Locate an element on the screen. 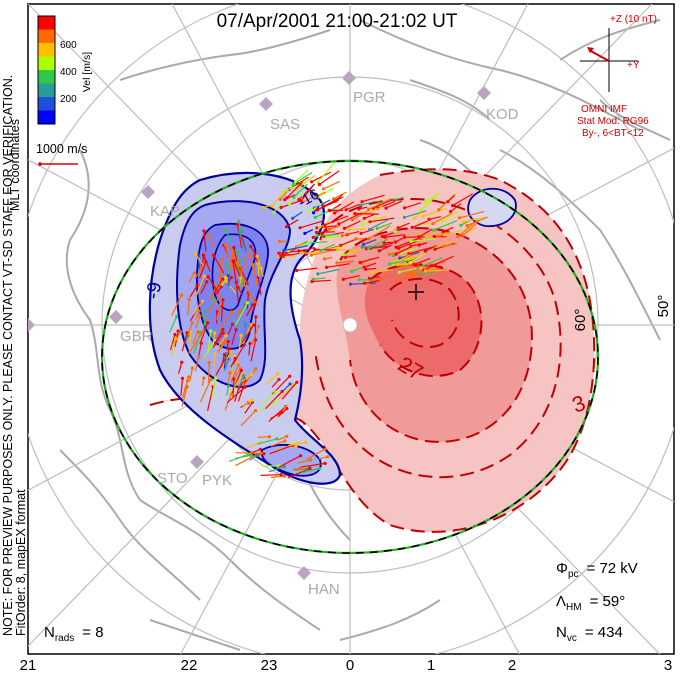 This screenshot has height=674, width=680. negative-small-cell is located at coordinates (492, 207).